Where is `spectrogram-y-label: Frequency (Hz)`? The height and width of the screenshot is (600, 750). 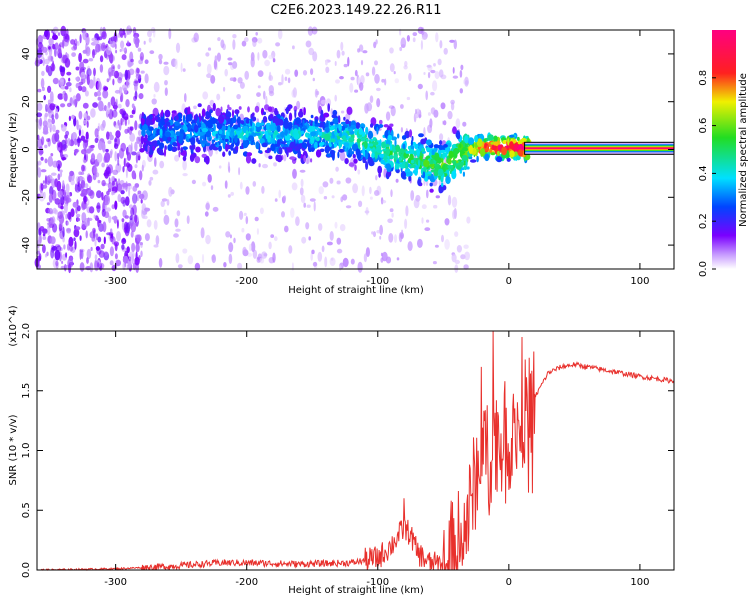
spectrogram-y-label: Frequency (Hz) is located at coordinates (13, 150).